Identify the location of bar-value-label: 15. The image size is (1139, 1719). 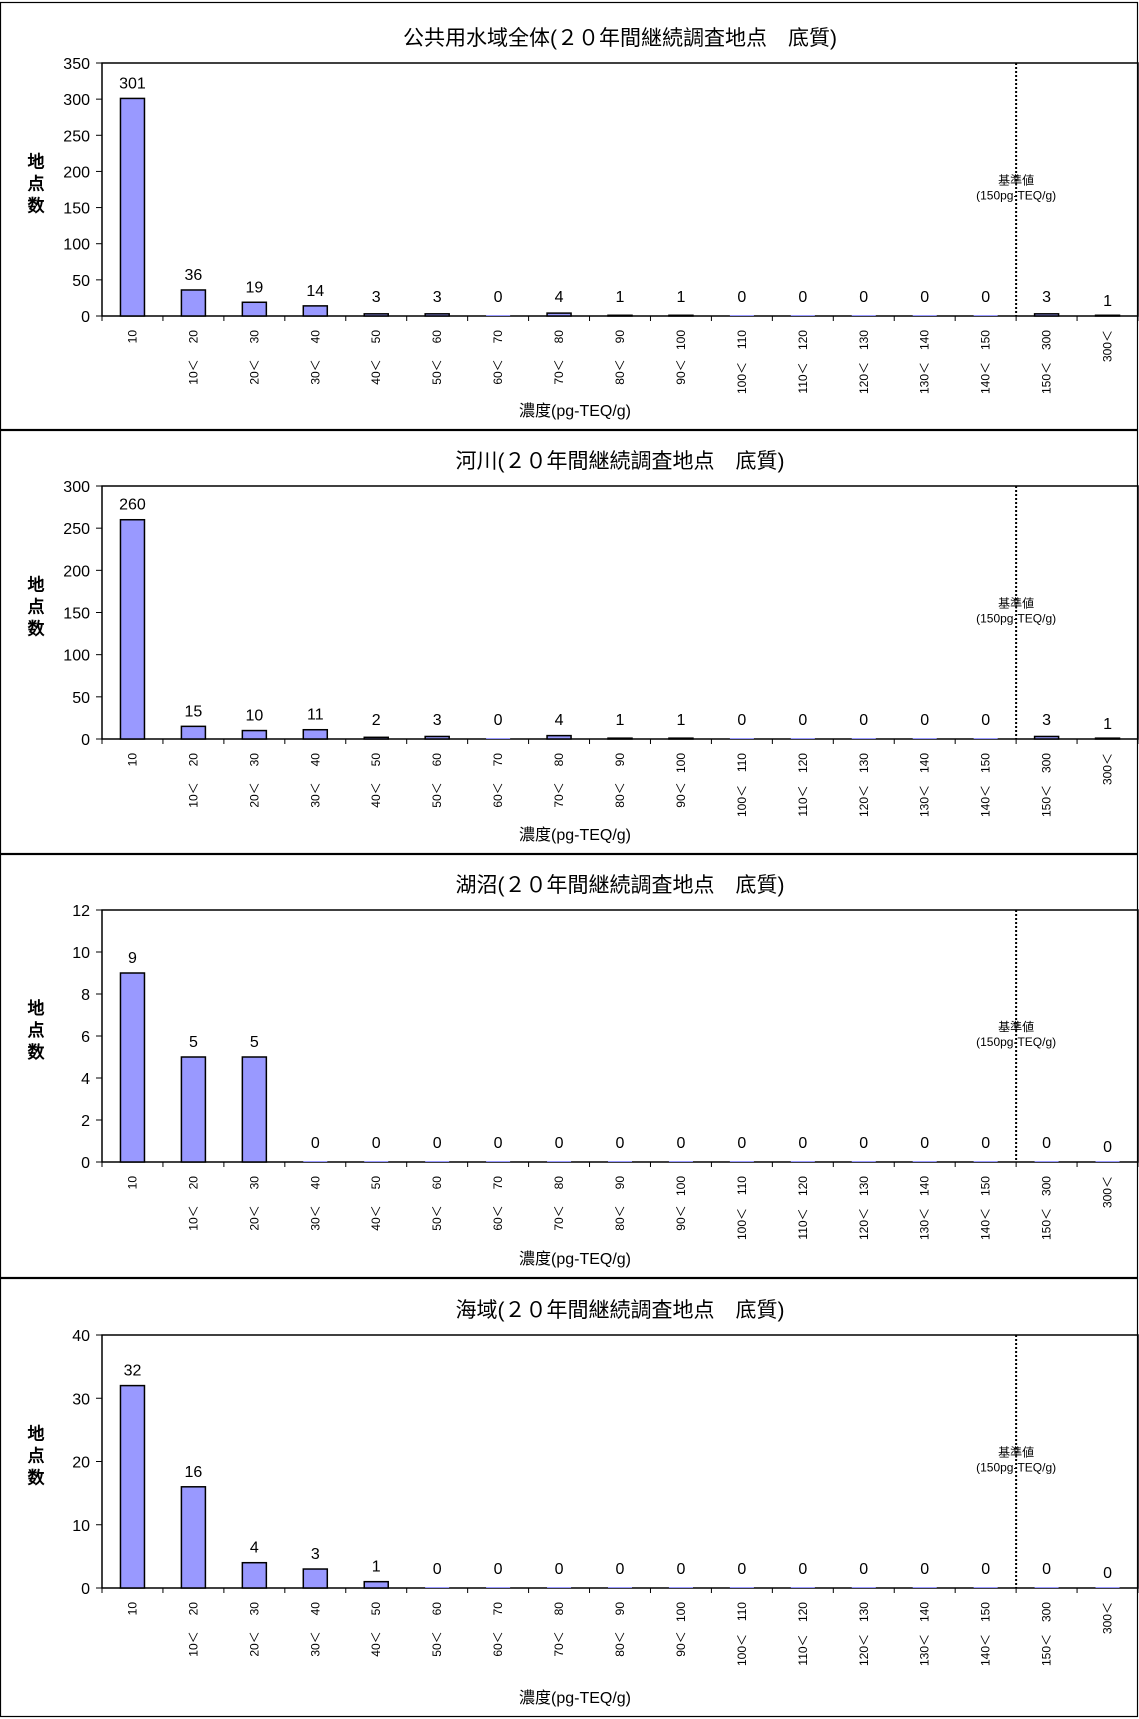
(194, 711).